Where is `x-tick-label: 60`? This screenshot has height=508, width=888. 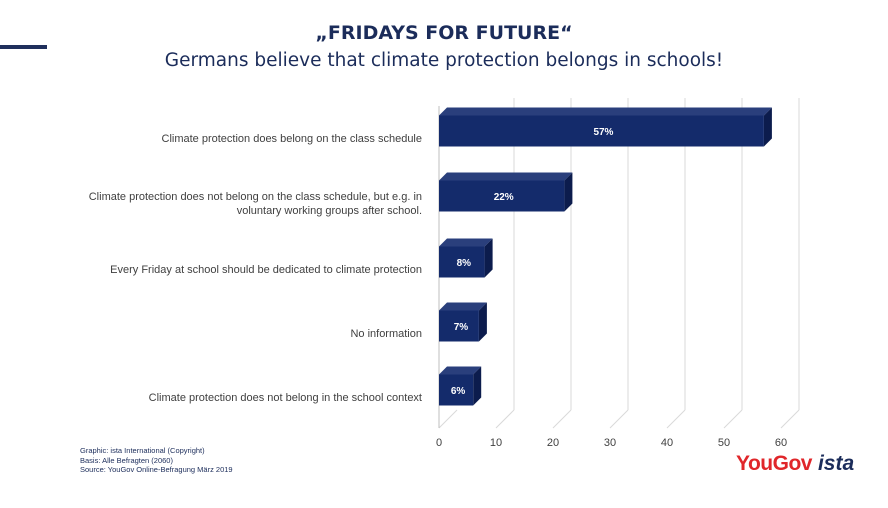
x-tick-label: 60 is located at coordinates (781, 443).